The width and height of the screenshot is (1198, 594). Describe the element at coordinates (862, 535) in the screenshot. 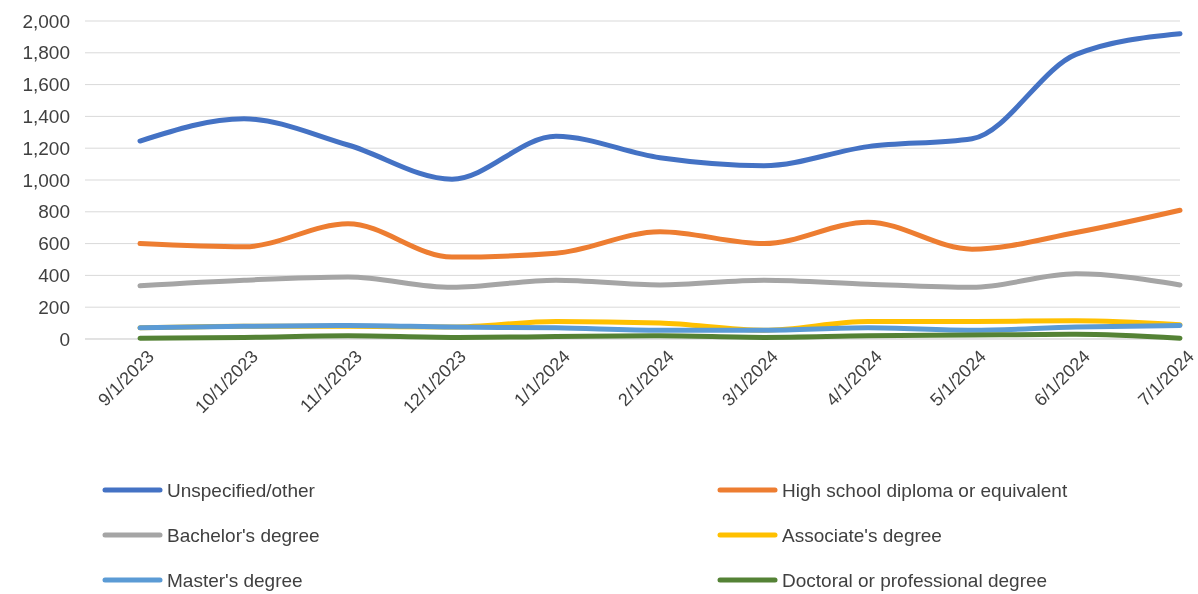

I see `legend-label: Associate's degree` at that location.